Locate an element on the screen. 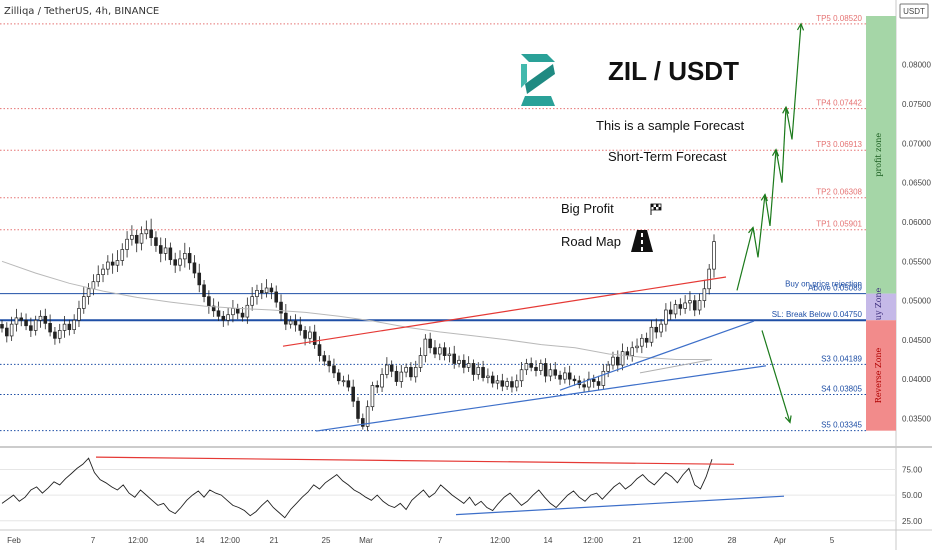  currency-badge: USDT is located at coordinates (914, 11).